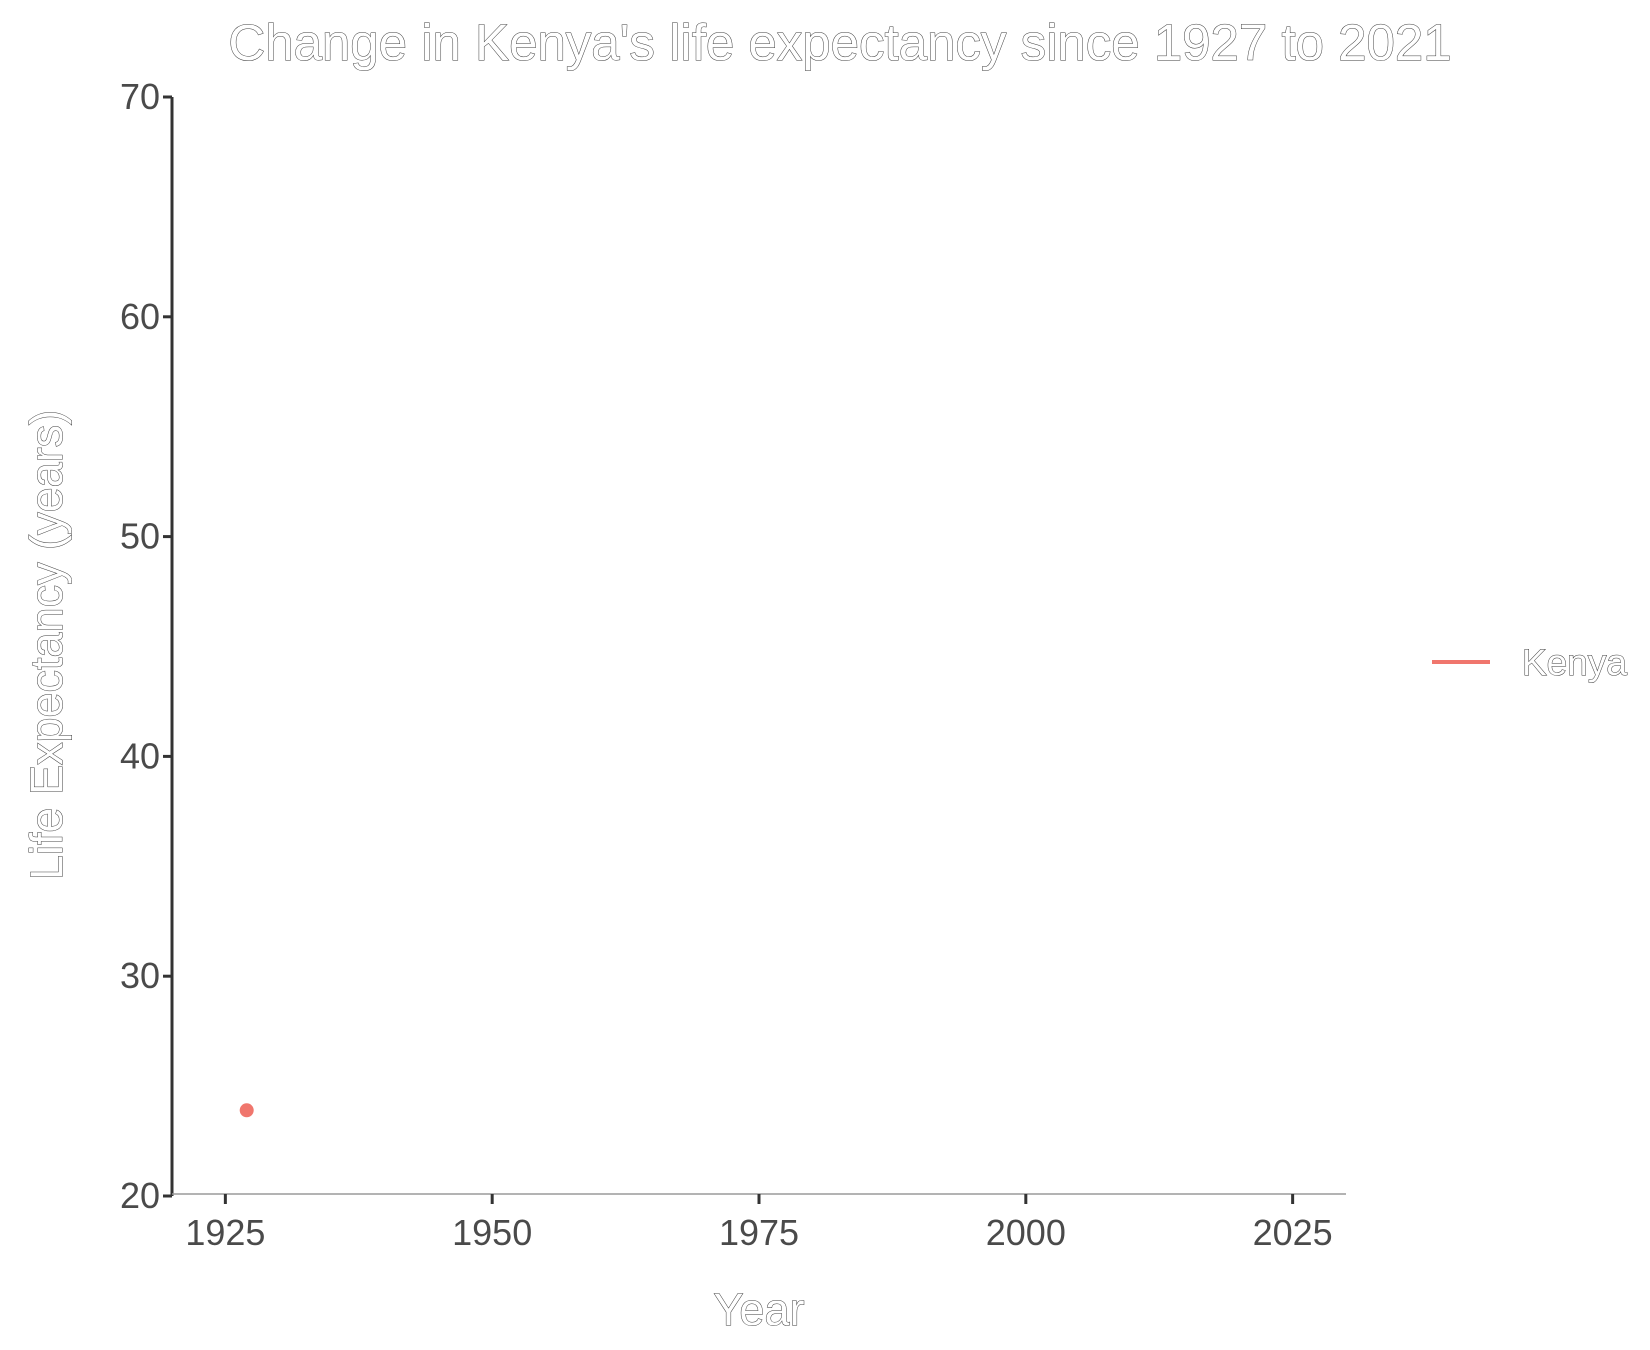 The height and width of the screenshot is (1350, 1650). I want to click on legend: Kenya, so click(1530, 663).